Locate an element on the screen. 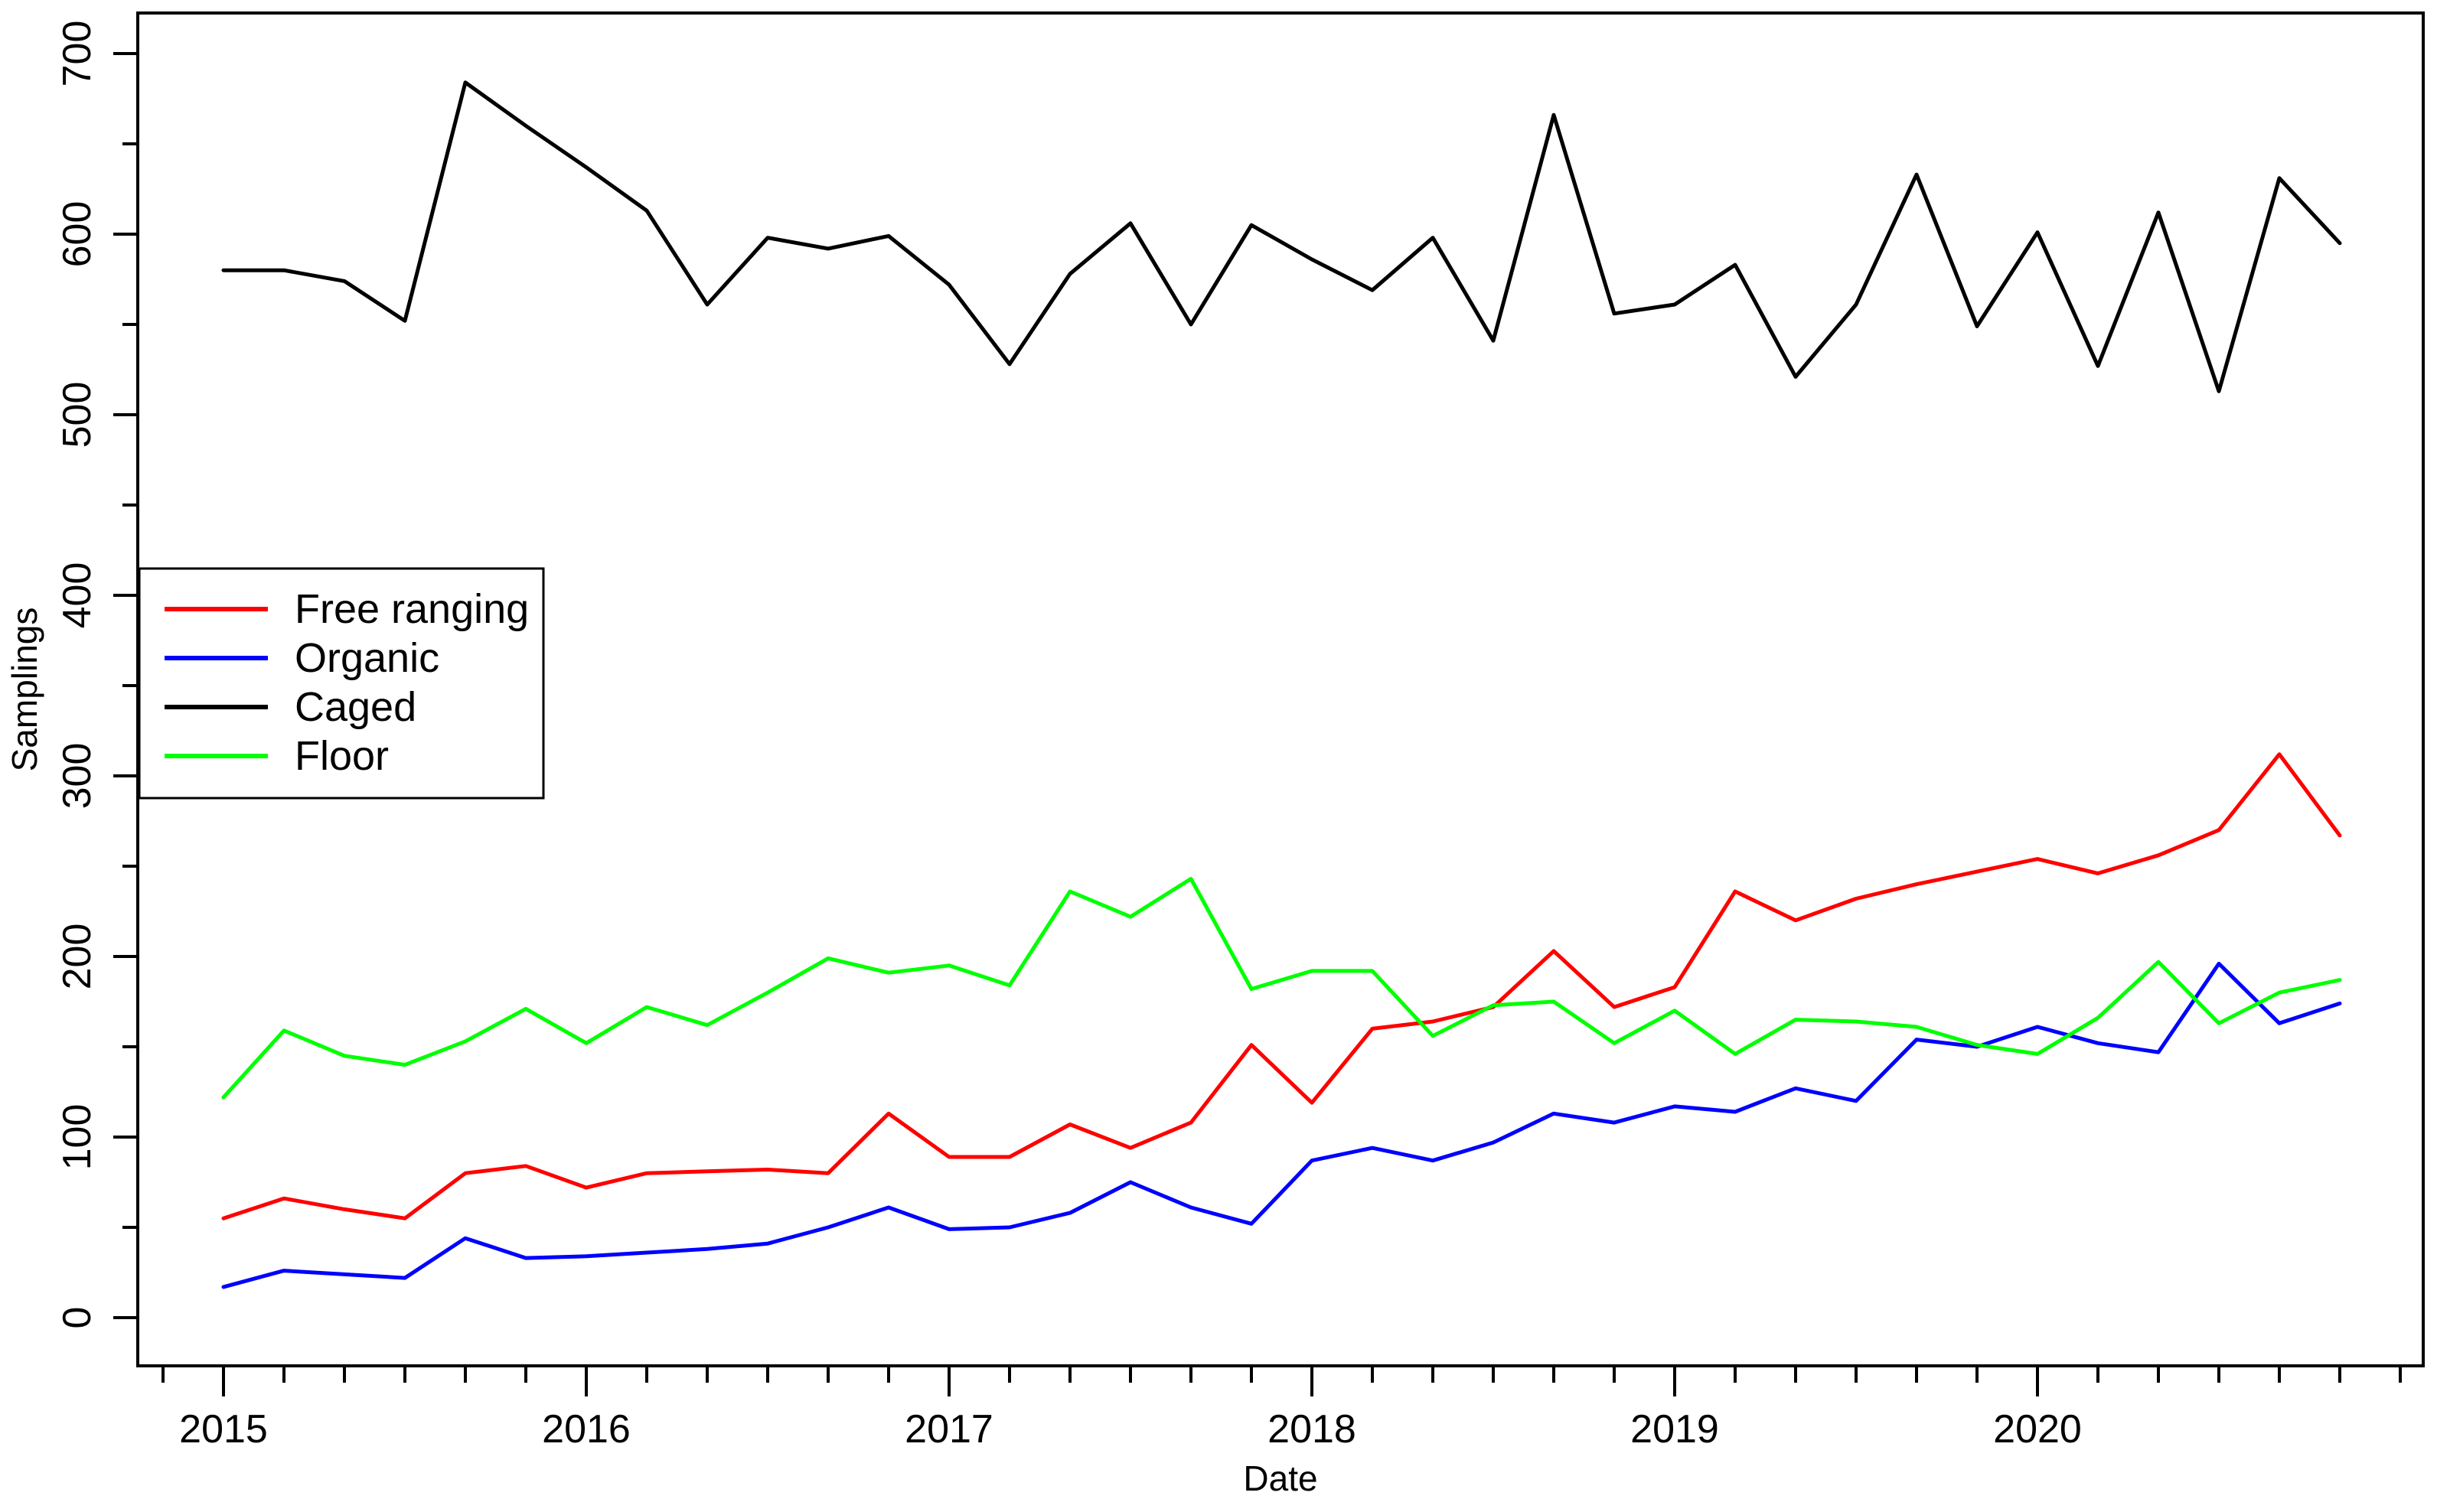 The height and width of the screenshot is (1512, 2437). x-tick-label: 2015 is located at coordinates (223, 1429).